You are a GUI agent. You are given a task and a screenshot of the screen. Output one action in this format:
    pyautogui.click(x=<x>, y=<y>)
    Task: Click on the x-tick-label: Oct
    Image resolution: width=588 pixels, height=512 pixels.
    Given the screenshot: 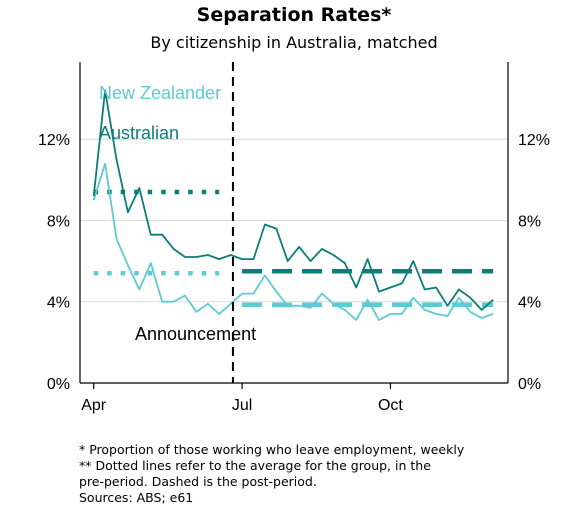 What is the action you would take?
    pyautogui.click(x=390, y=405)
    